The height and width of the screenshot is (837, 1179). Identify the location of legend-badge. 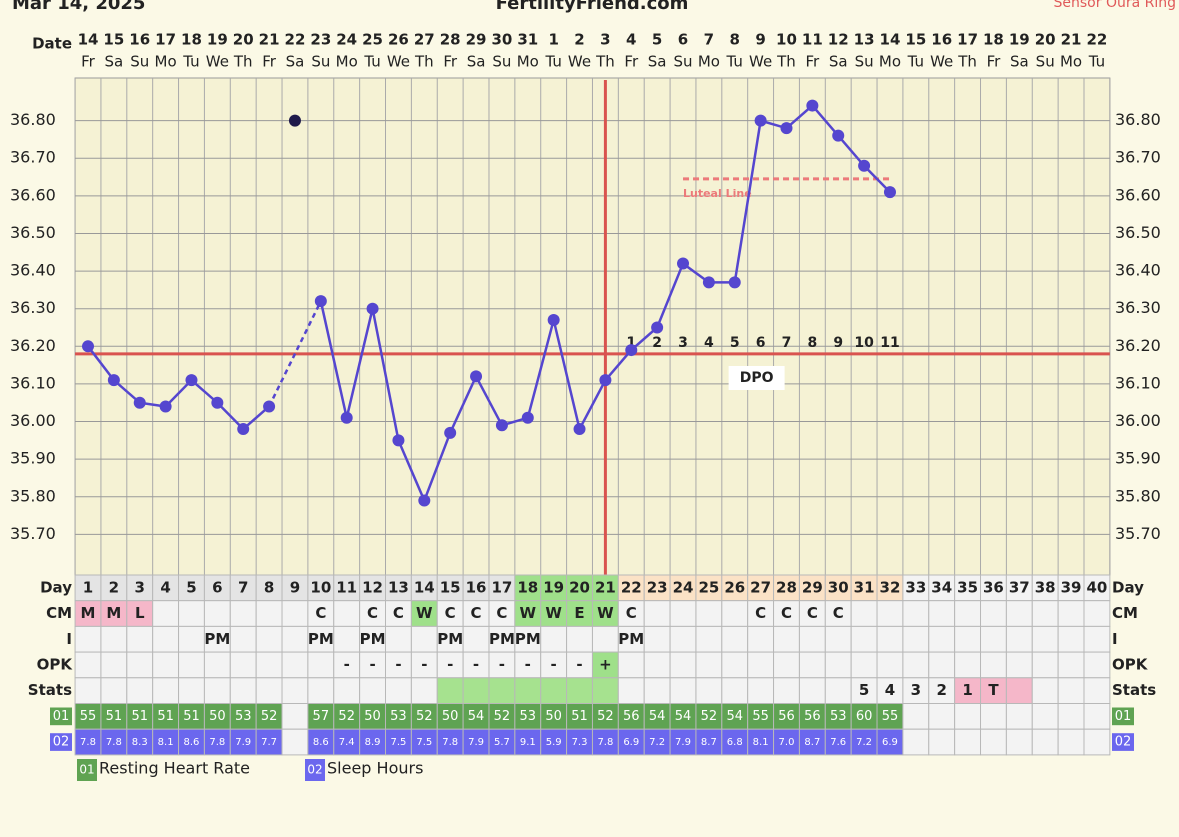
(315, 770).